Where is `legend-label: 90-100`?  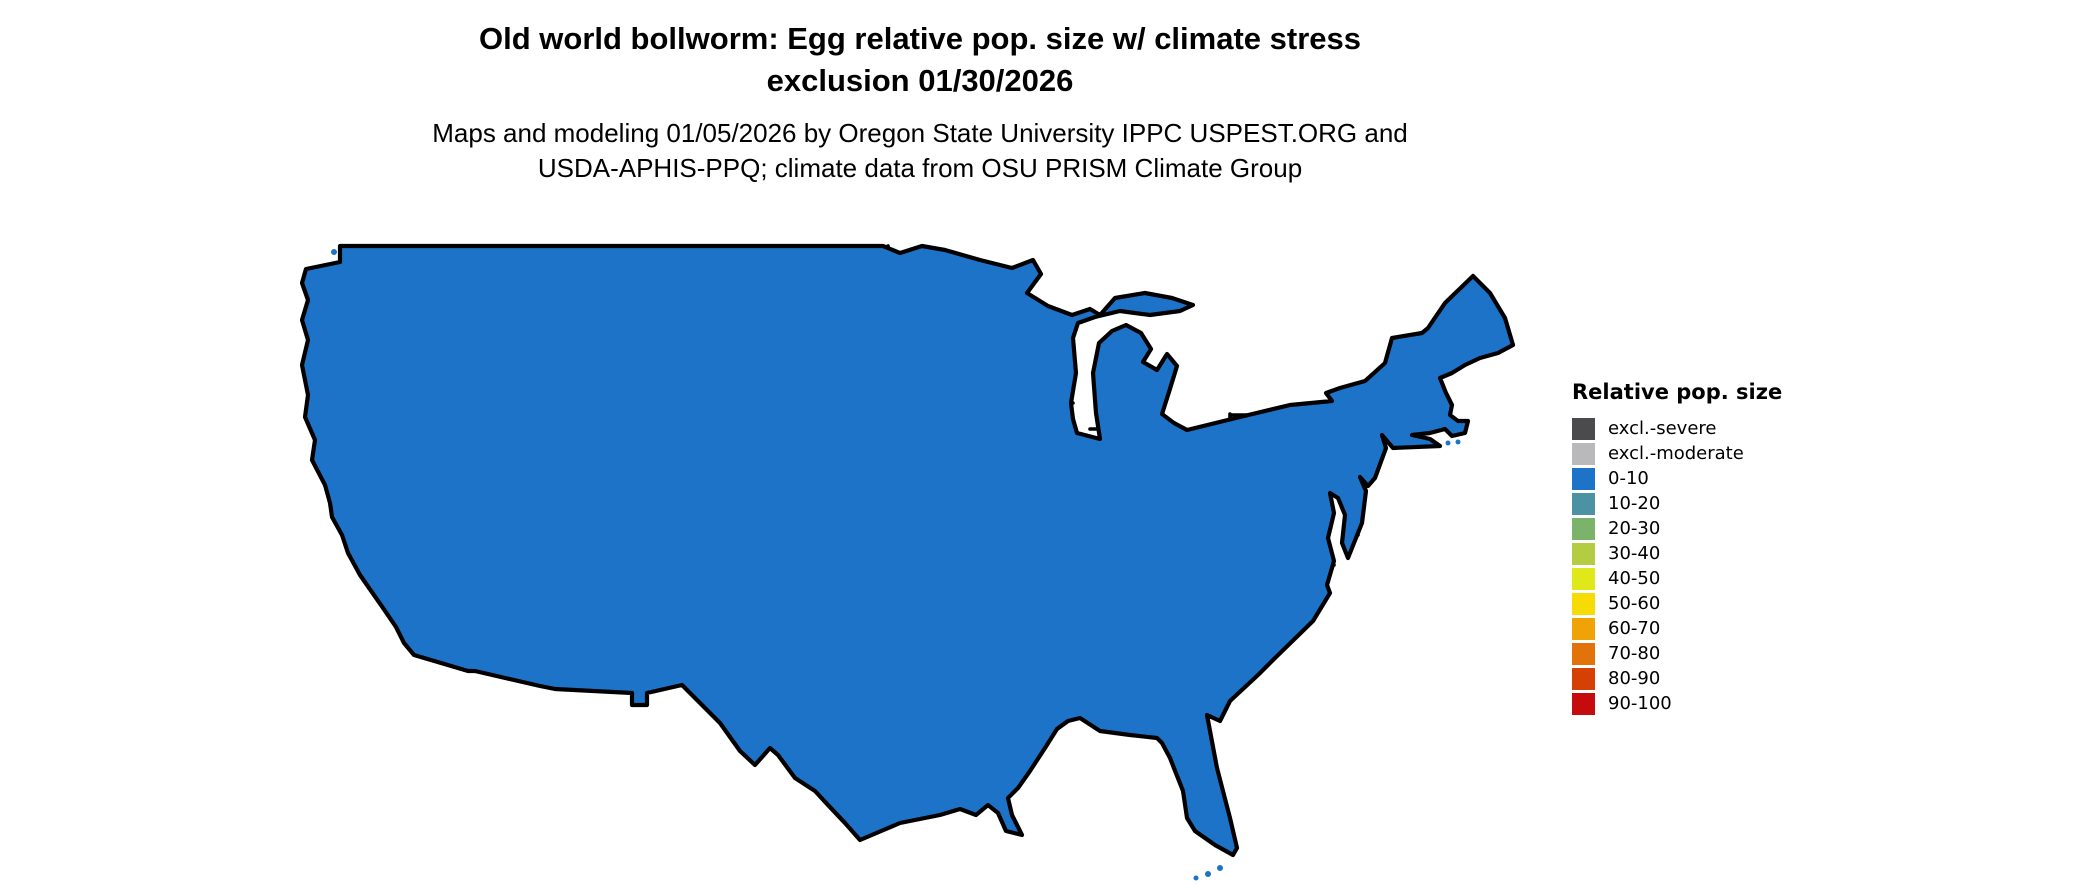 legend-label: 90-100 is located at coordinates (1640, 703).